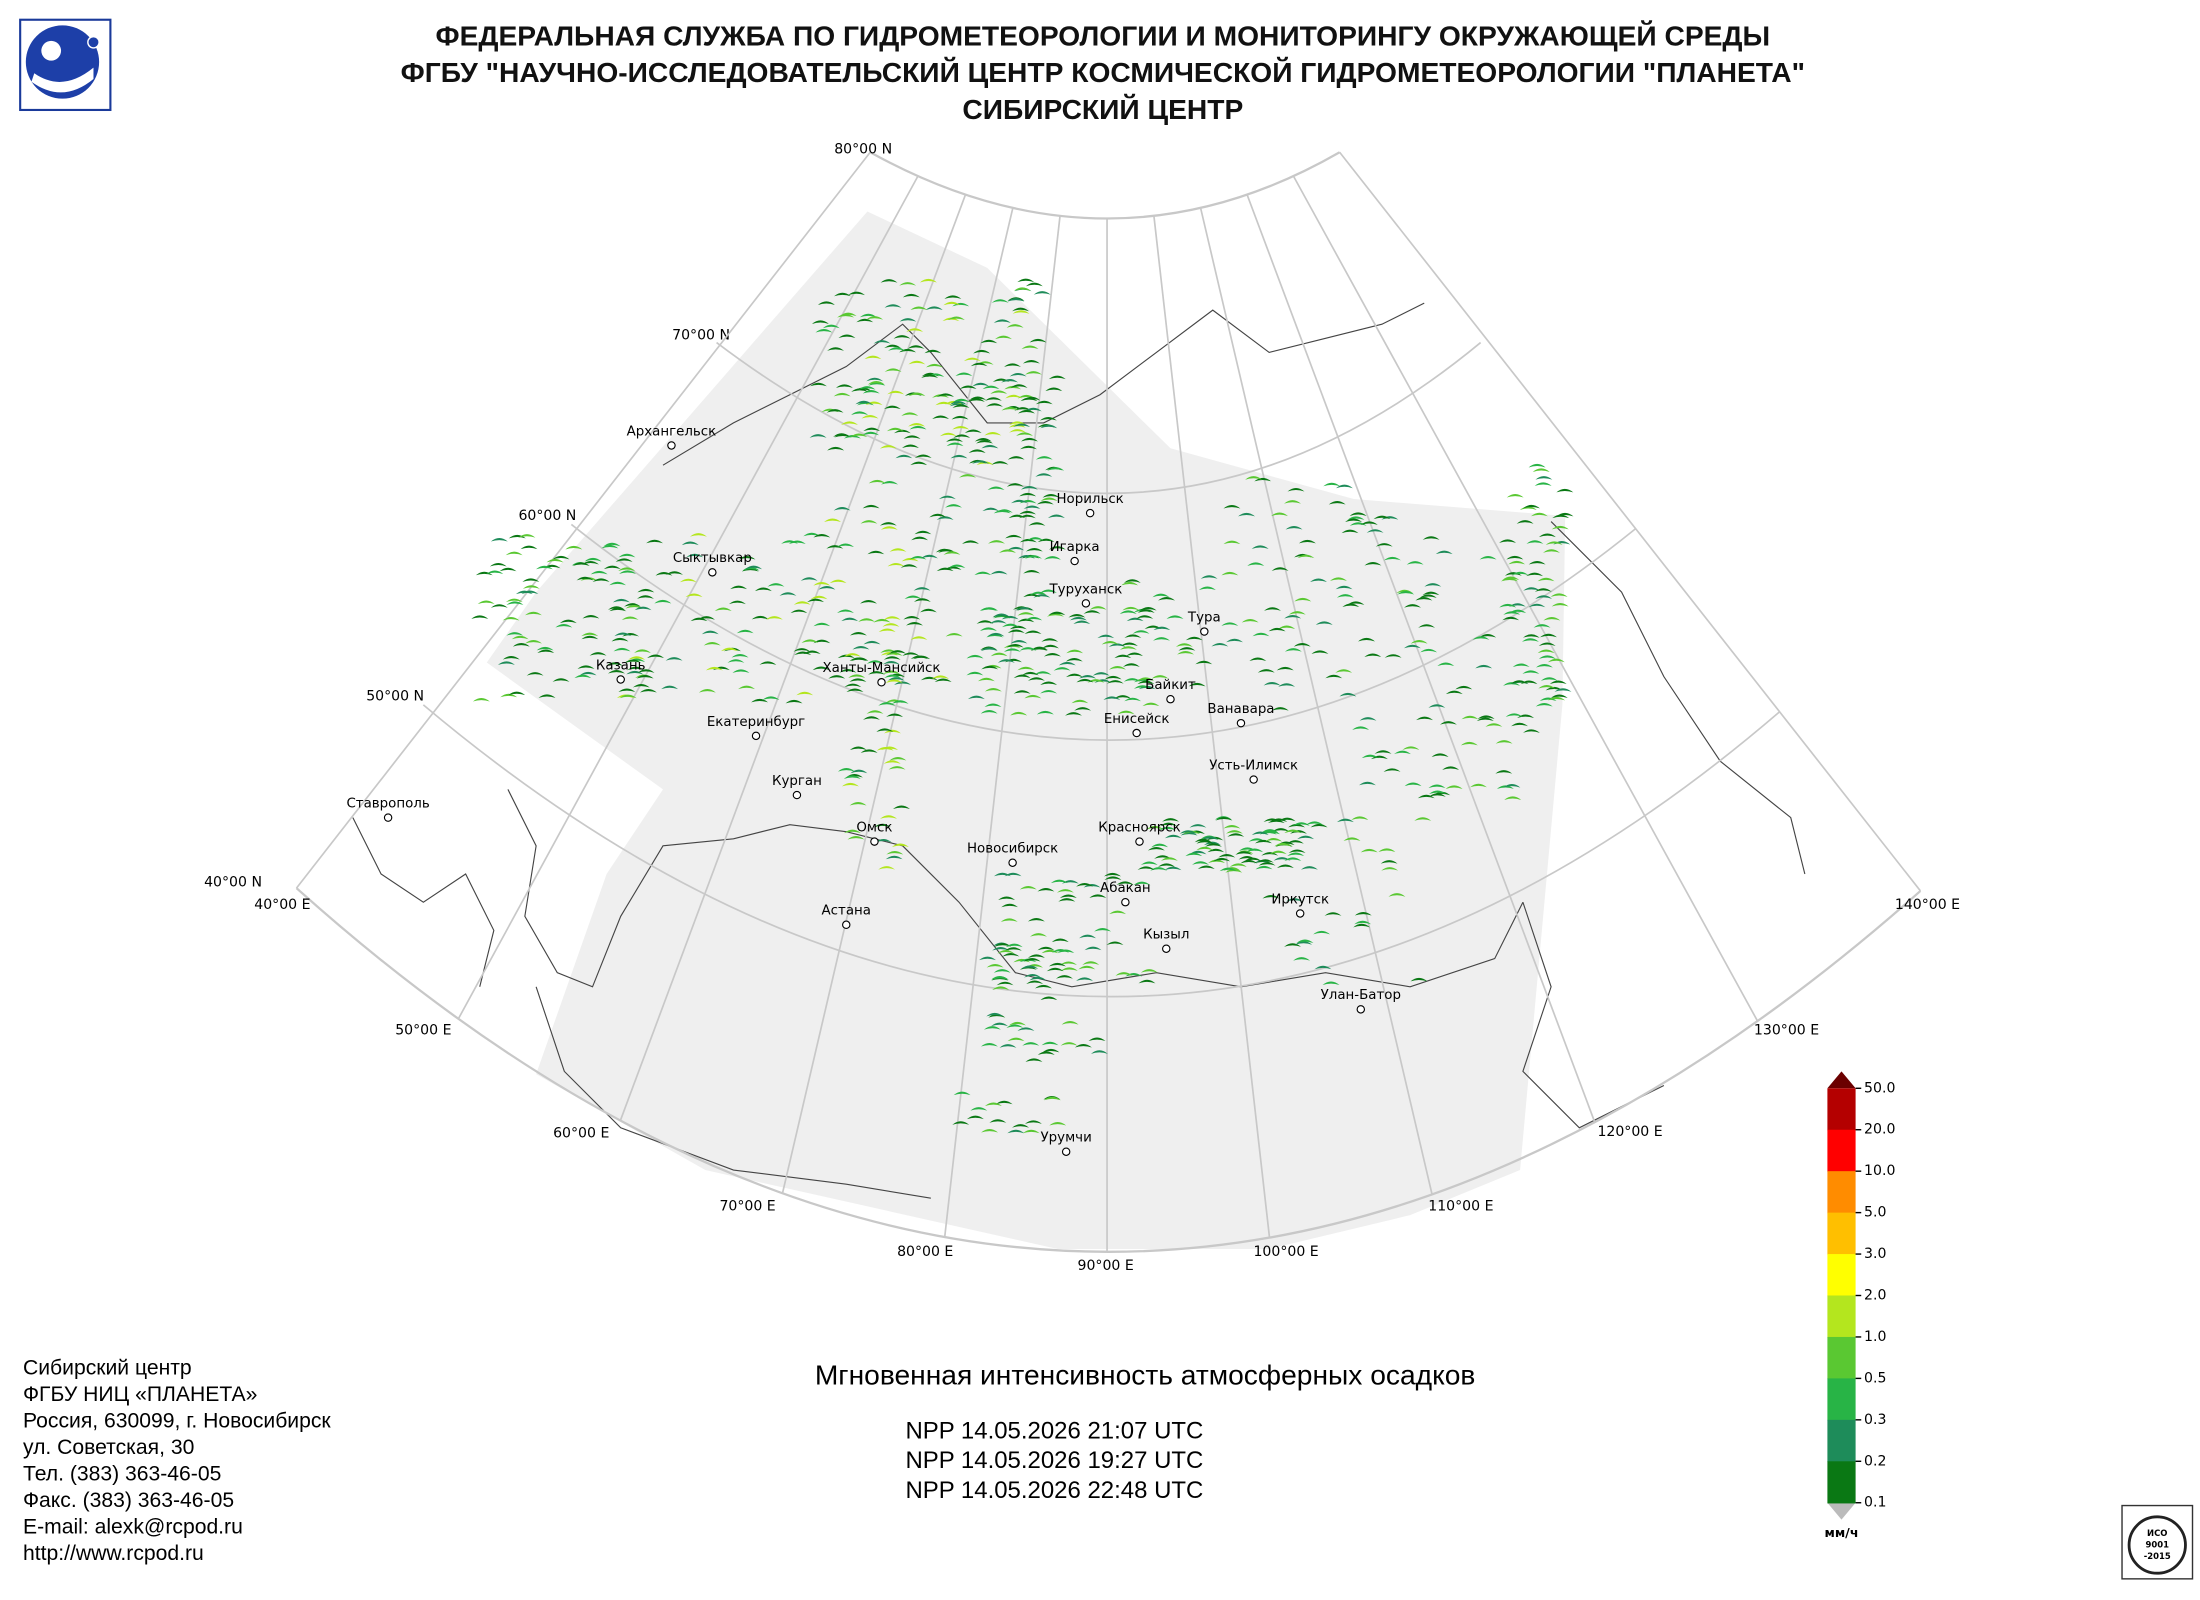 Image resolution: width=2200 pixels, height=1600 pixels. I want to click on longitude-label: 120°00 E, so click(1629, 1132).